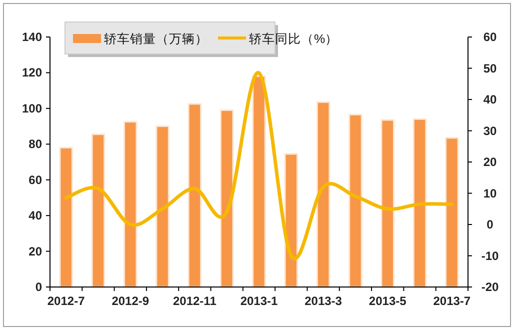  I want to click on y2-tick-label: 60, so click(490, 37).